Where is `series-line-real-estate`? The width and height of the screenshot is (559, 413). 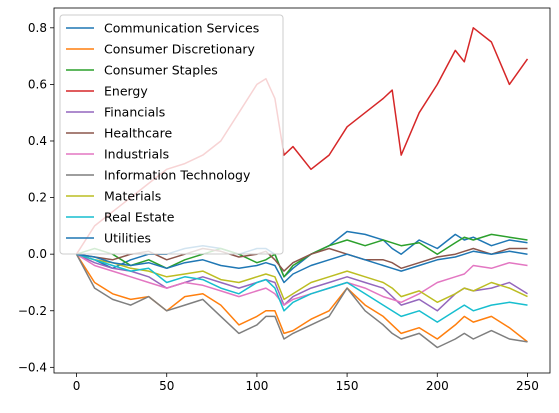
series-line-real-estate is located at coordinates (302, 288).